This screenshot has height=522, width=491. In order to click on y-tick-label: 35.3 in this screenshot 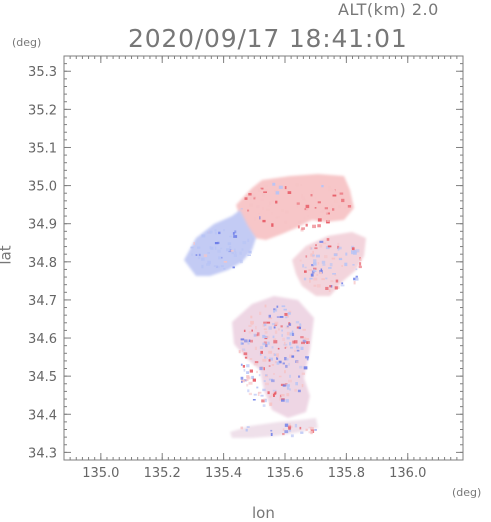, I will do `click(42, 72)`.